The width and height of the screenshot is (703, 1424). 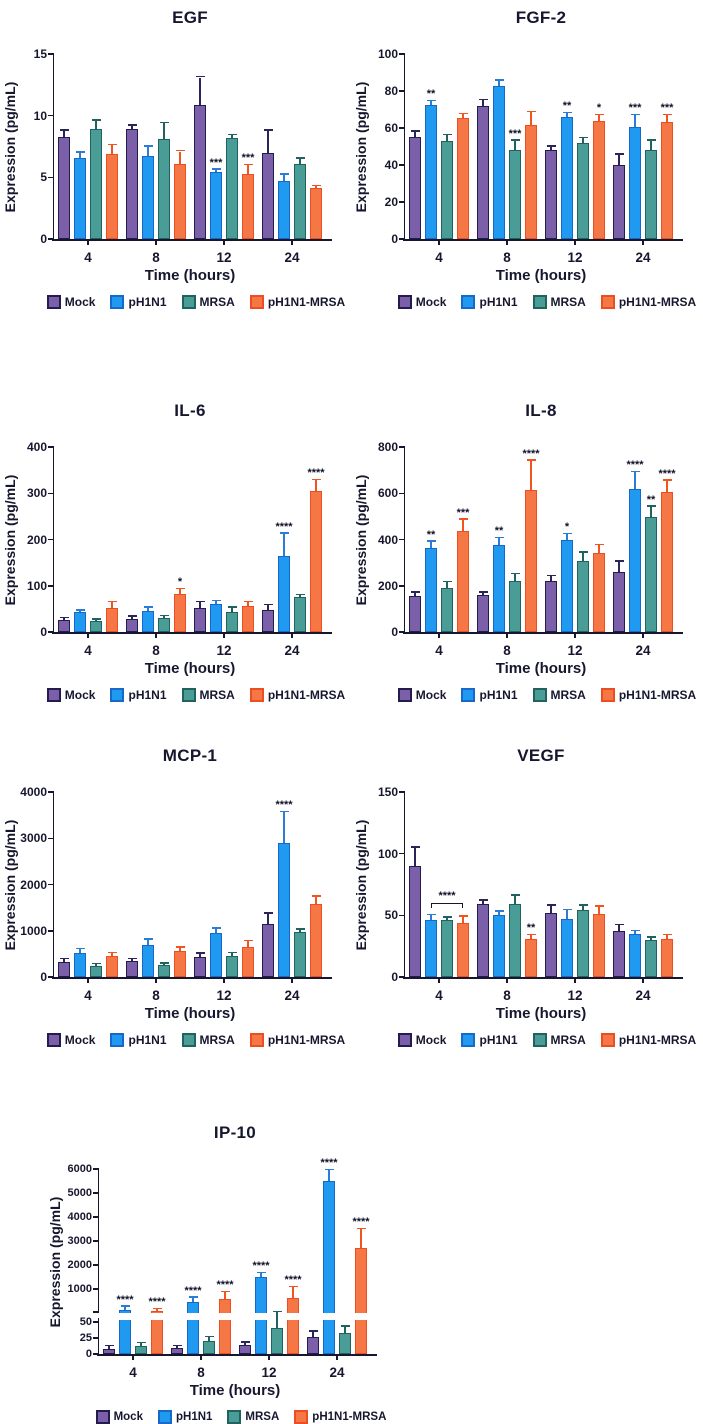 What do you see at coordinates (88, 1354) in the screenshot?
I see `y-tick-label: 0` at bounding box center [88, 1354].